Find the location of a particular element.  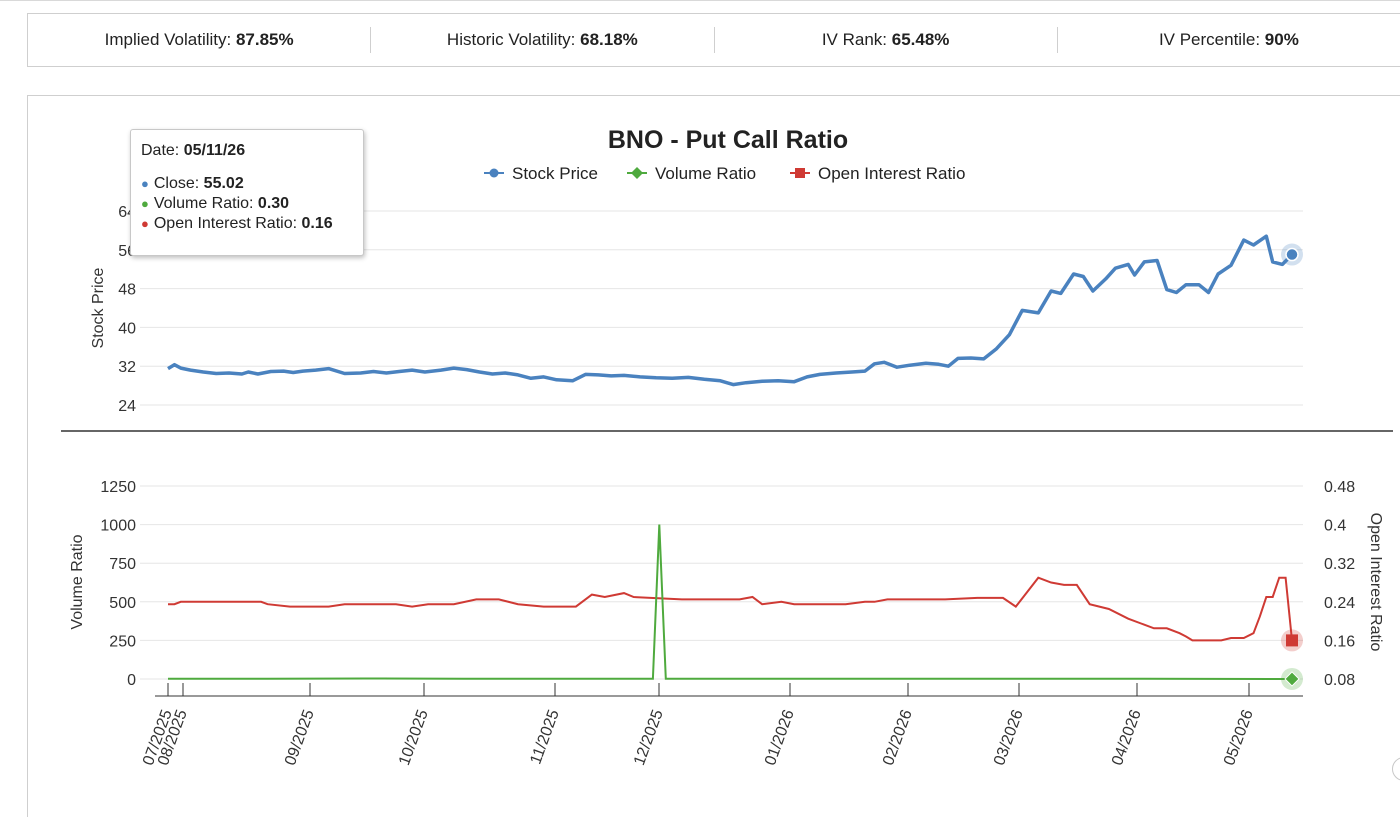

tooltip-volume: ● Volume Ratio: 0.30 is located at coordinates (247, 204).